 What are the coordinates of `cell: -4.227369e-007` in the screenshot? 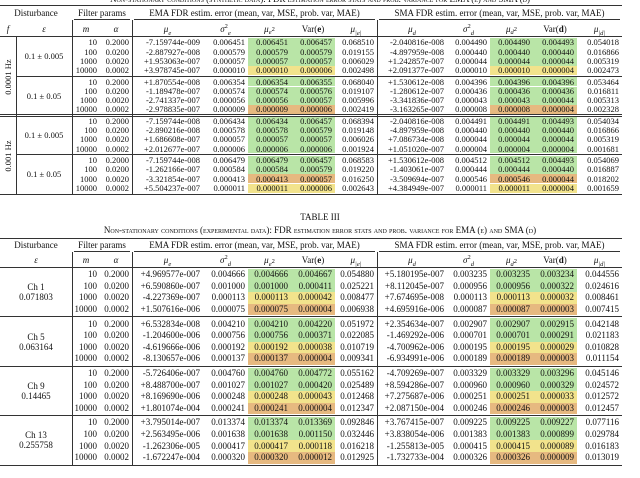 It's located at (171, 297).